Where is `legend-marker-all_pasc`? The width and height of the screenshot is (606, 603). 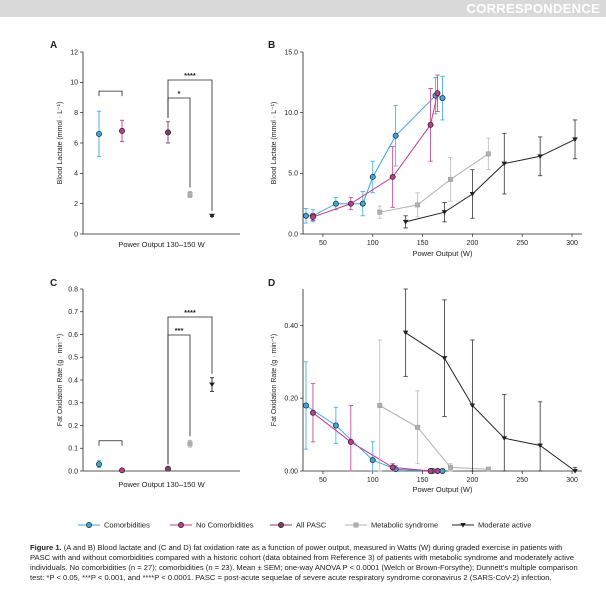 legend-marker-all_pasc is located at coordinates (281, 525).